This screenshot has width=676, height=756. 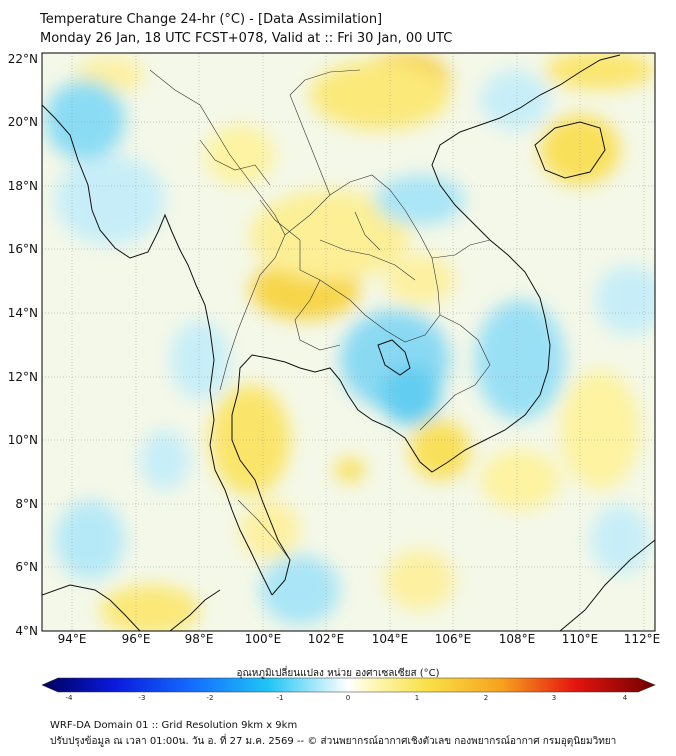 I want to click on colorbar-tick: 0, so click(x=348, y=698).